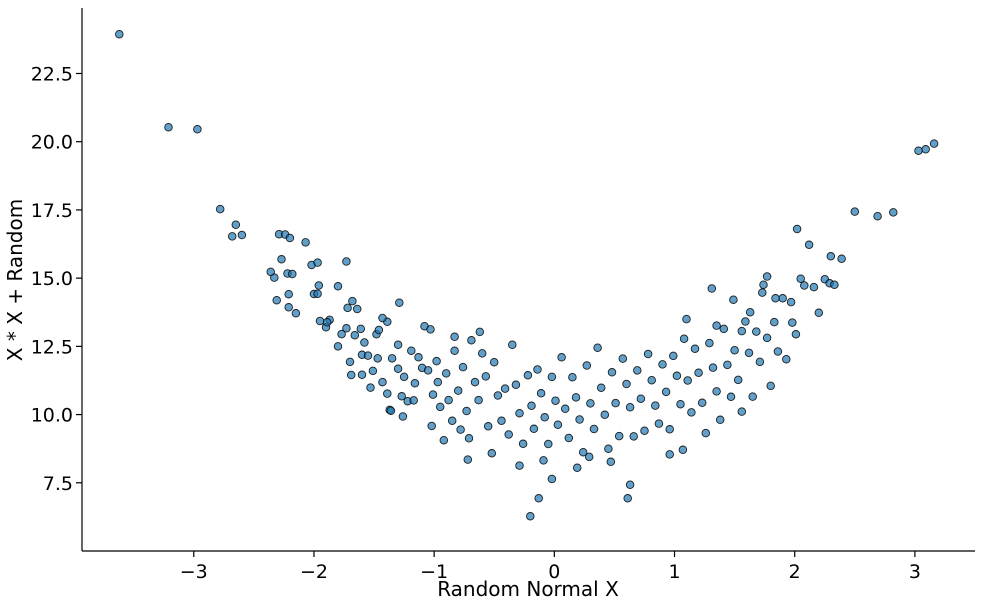  Describe the element at coordinates (554, 572) in the screenshot. I see `x-tick-label: 0` at that location.